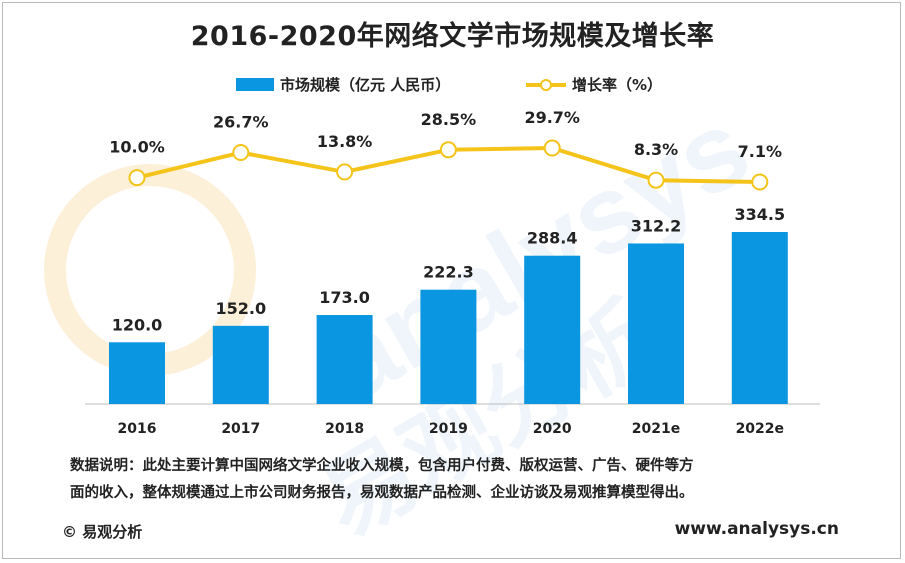  I want to click on footer-website: www.analysys.cn, so click(756, 529).